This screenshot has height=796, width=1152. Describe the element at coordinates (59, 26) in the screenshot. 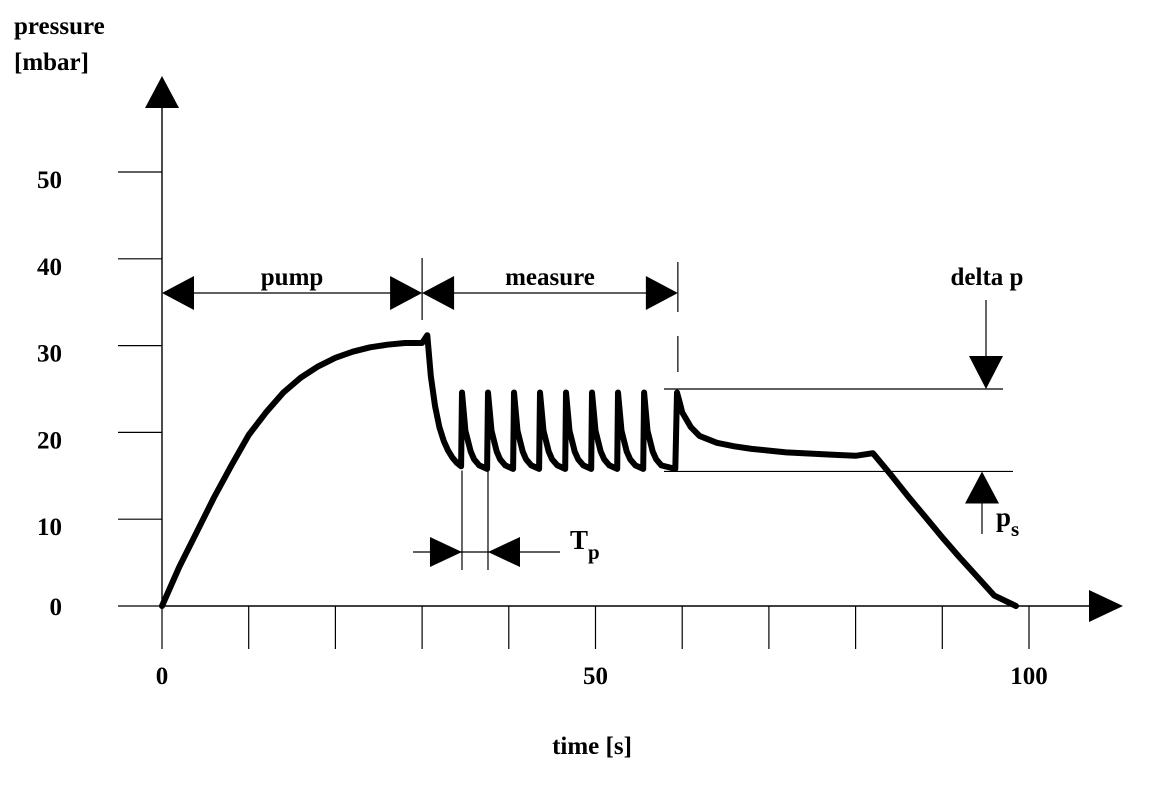

I see `y-axis-title-line1: pressure` at that location.